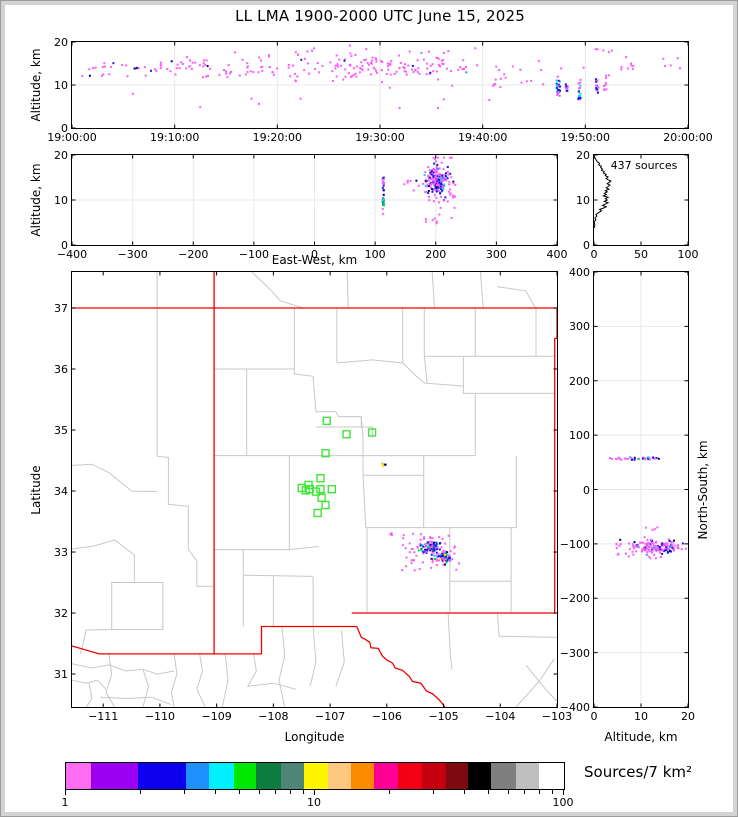 The height and width of the screenshot is (817, 738). What do you see at coordinates (72, 254) in the screenshot?
I see `ew-xtick-label: −400` at bounding box center [72, 254].